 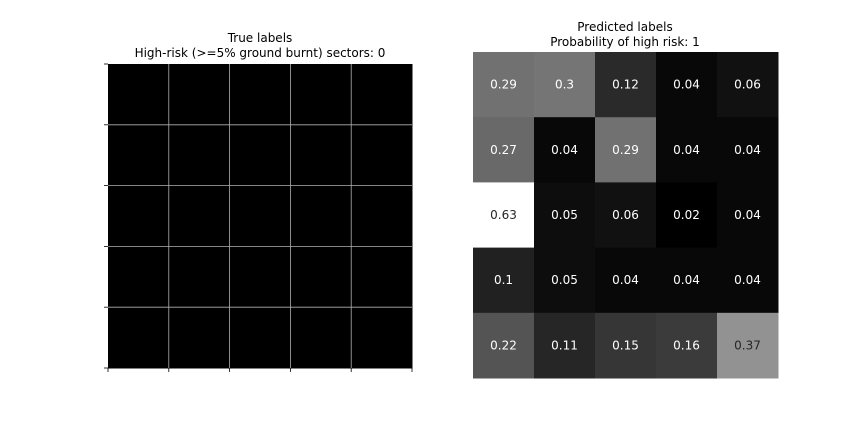 I want to click on predicted-labels-subtitle: Probability of high risk: 1, so click(x=625, y=42).